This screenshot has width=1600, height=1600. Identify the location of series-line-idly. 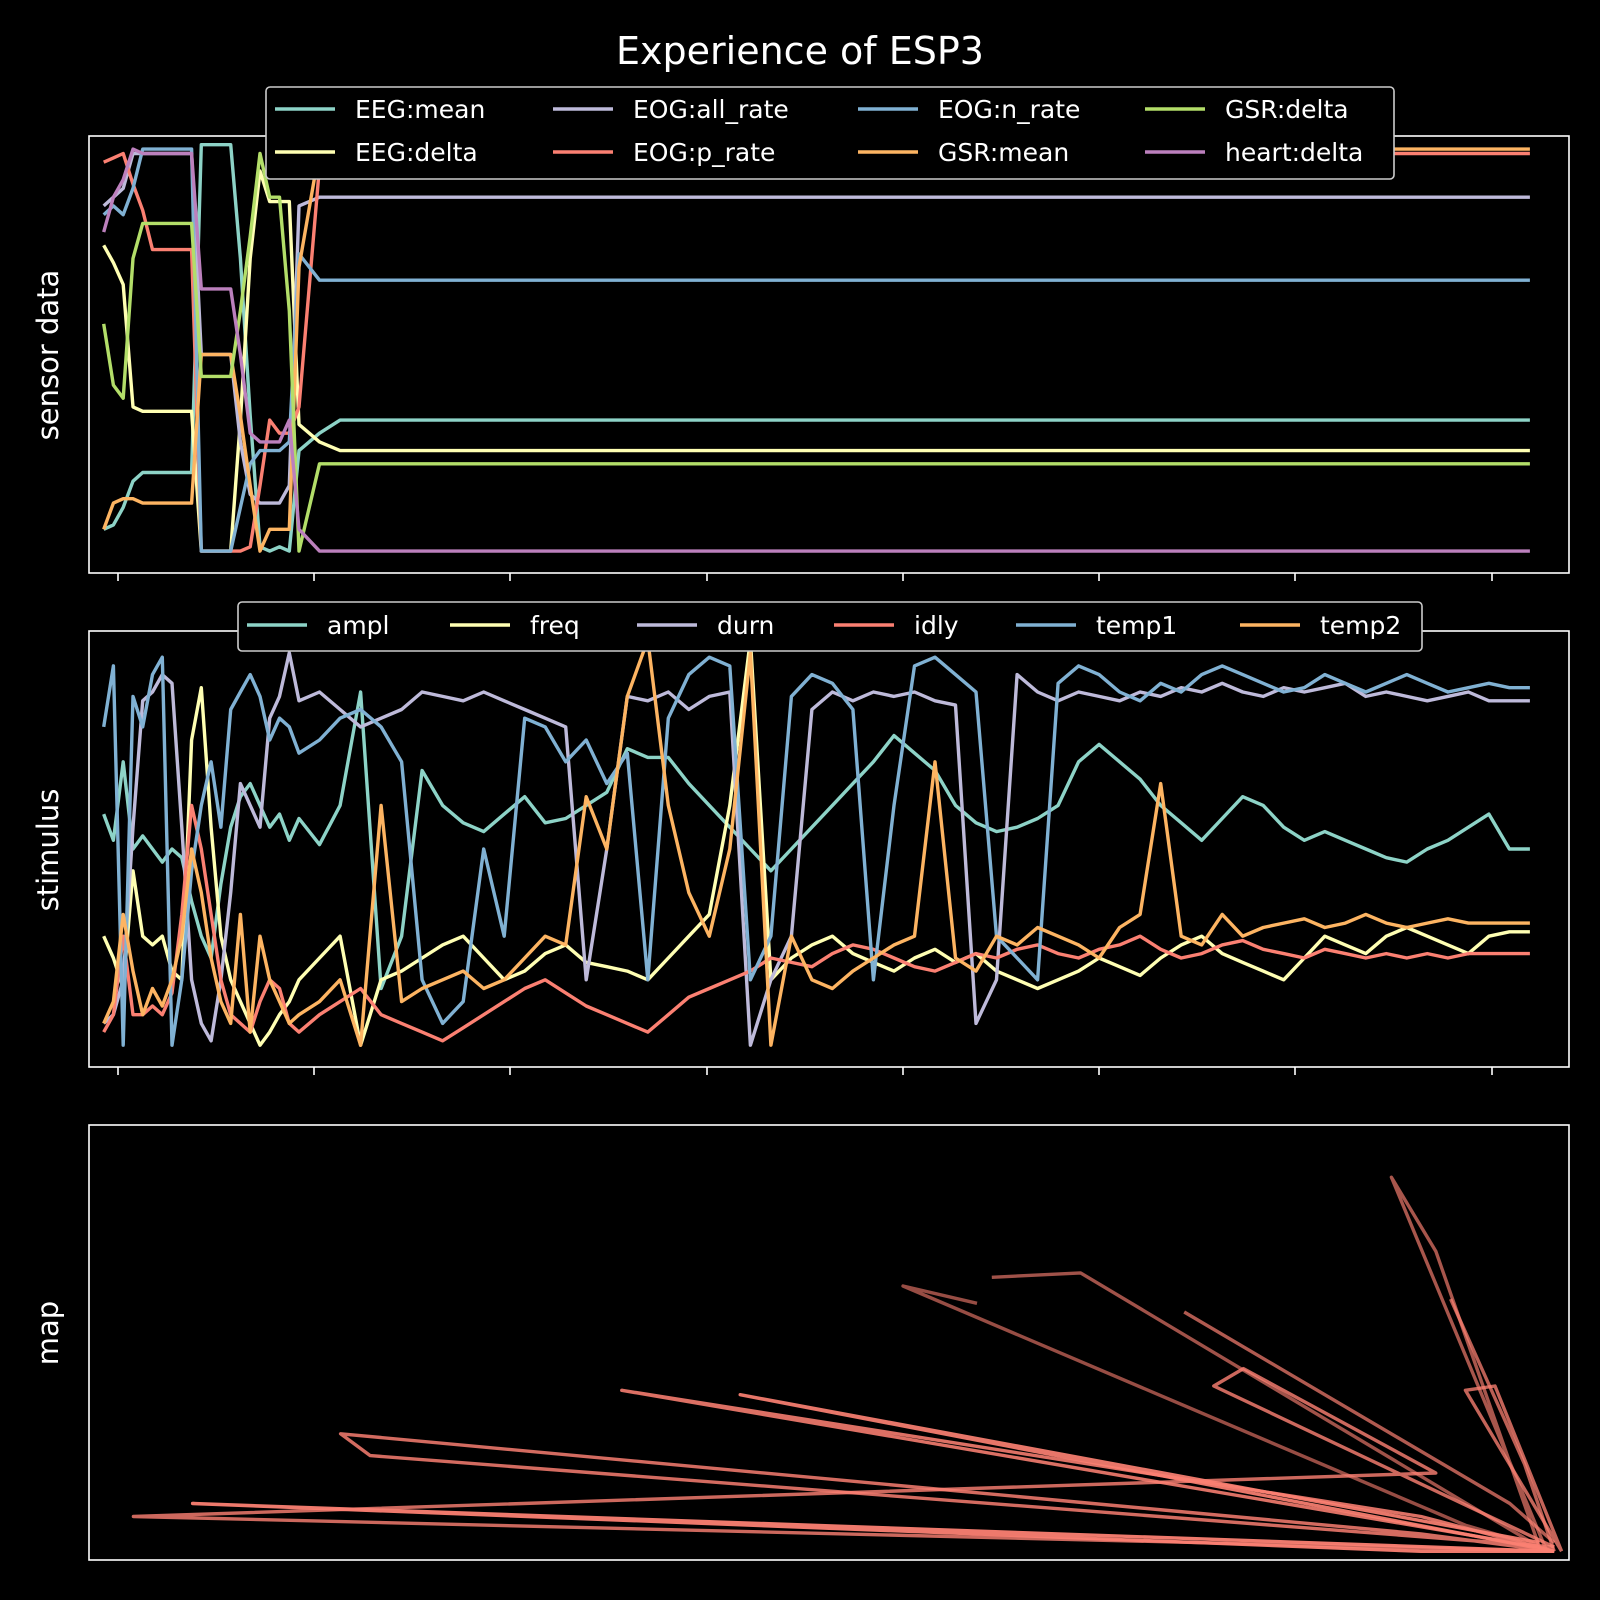
(816, 923).